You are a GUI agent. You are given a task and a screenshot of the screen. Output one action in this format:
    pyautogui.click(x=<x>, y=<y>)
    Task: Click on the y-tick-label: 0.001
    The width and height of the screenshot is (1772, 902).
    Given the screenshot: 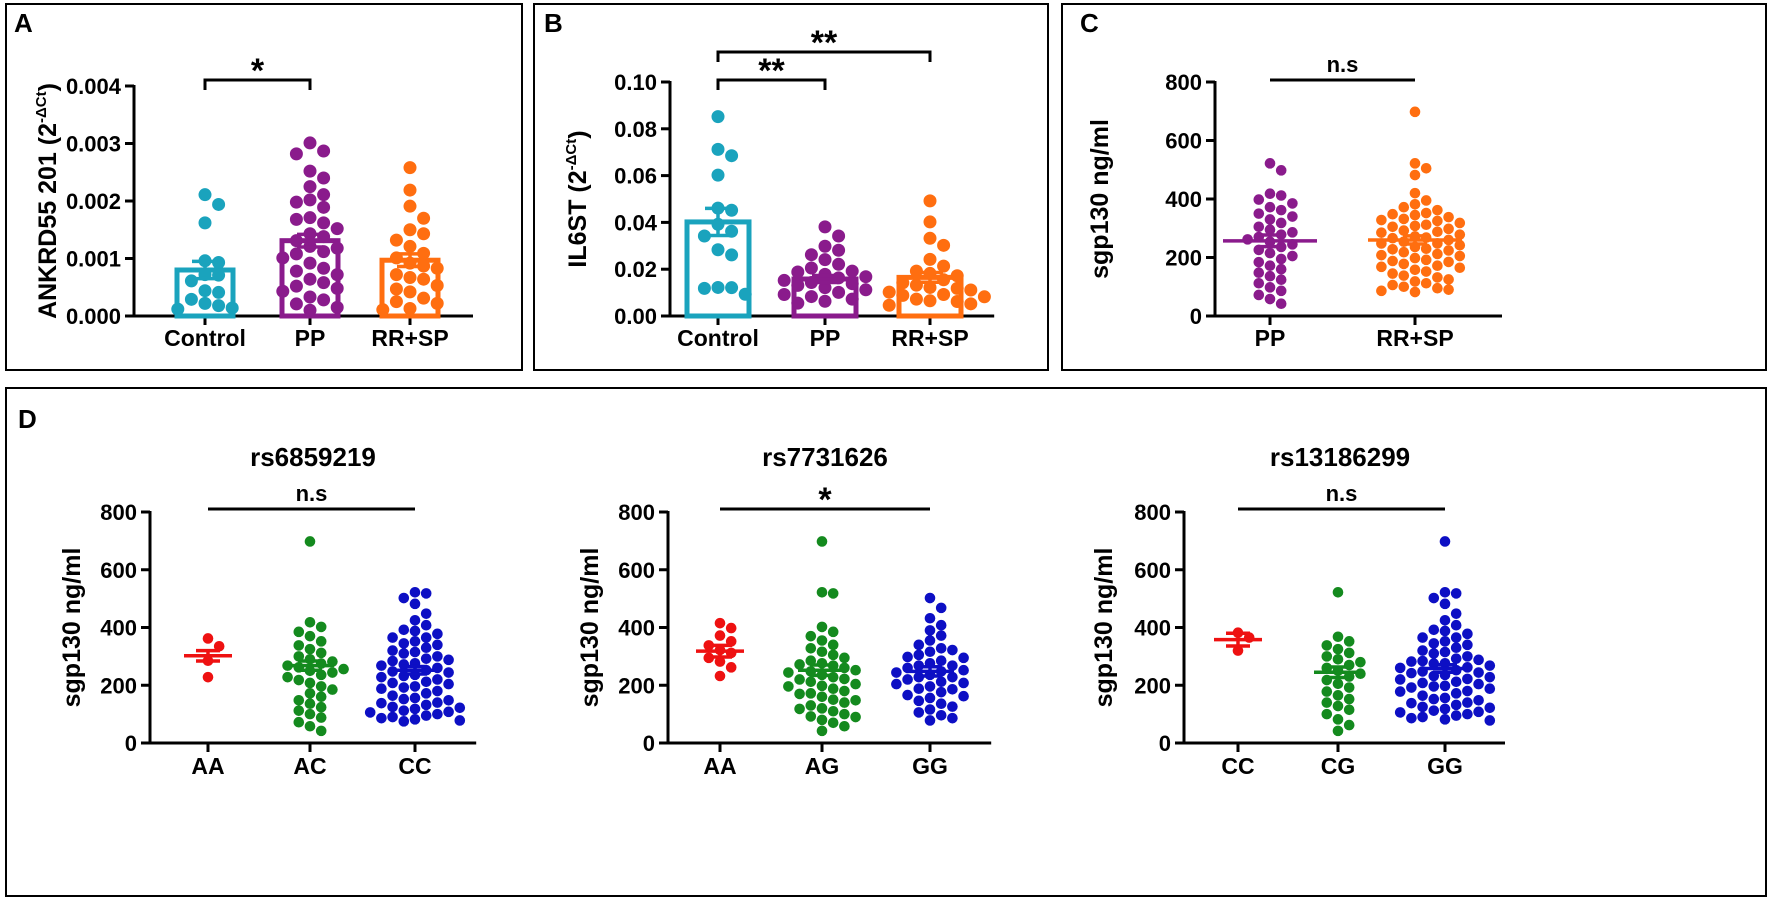 What is the action you would take?
    pyautogui.click(x=93, y=259)
    